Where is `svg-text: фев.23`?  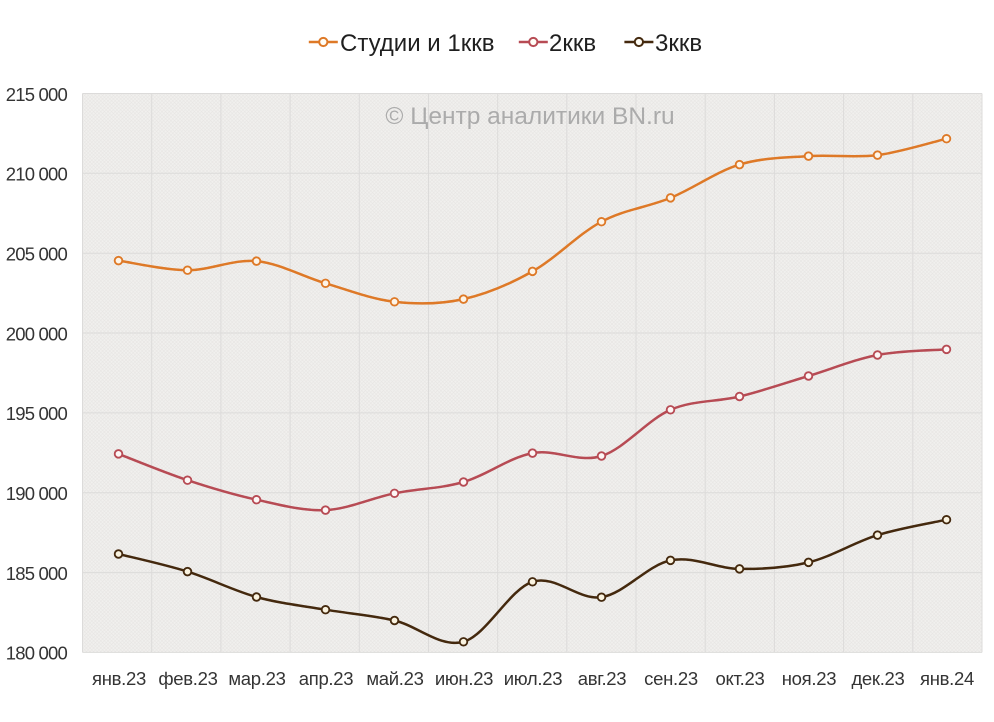
svg-text: фев.23 is located at coordinates (187, 678).